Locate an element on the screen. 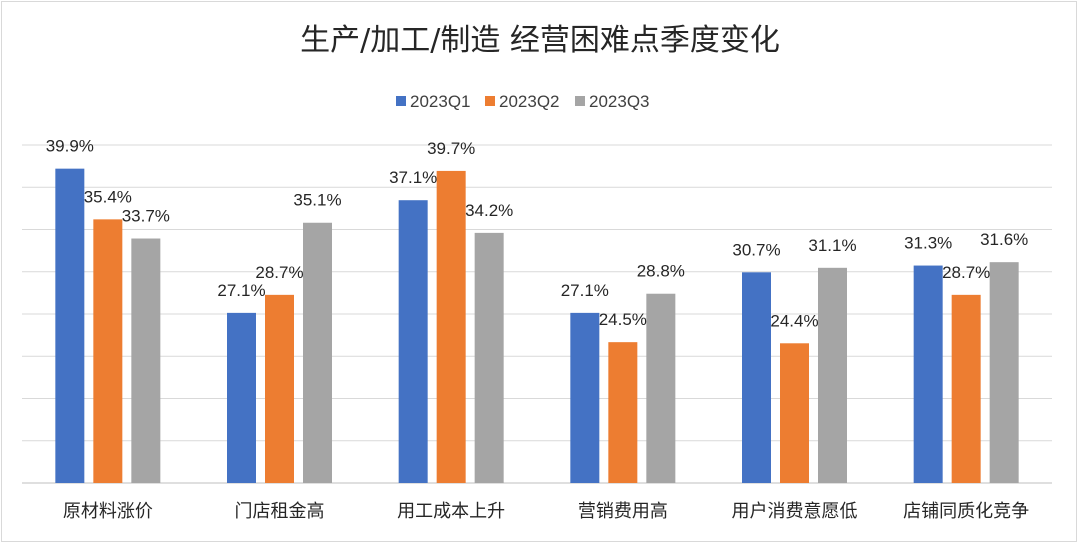 This screenshot has height=545, width=1080. category-label: 原材料涨价 is located at coordinates (108, 511).